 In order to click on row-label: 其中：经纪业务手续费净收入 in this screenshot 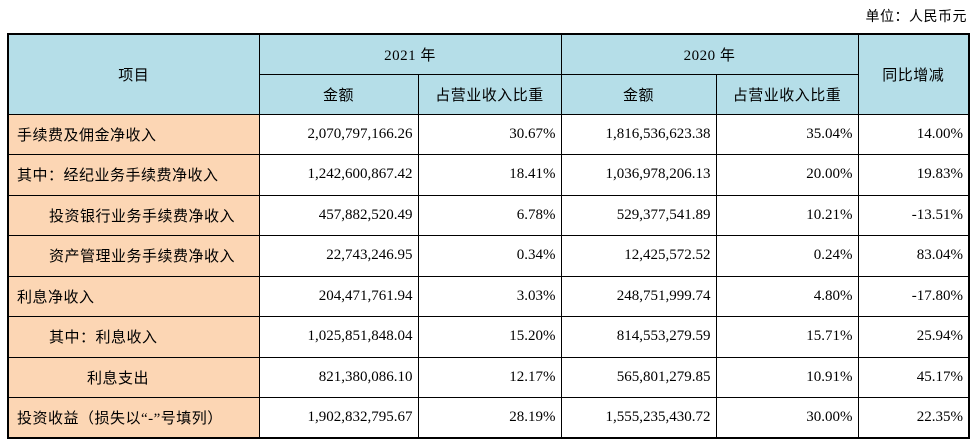, I will do `click(133, 175)`.